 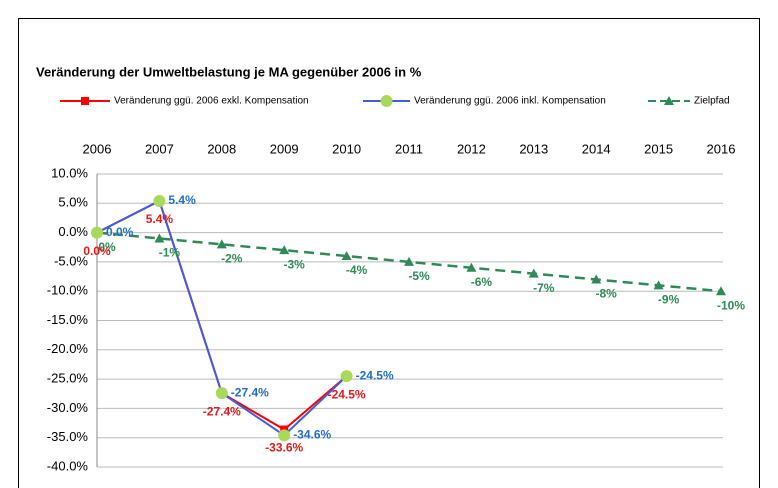 I want to click on x-tick-label: 2008, so click(x=221, y=148).